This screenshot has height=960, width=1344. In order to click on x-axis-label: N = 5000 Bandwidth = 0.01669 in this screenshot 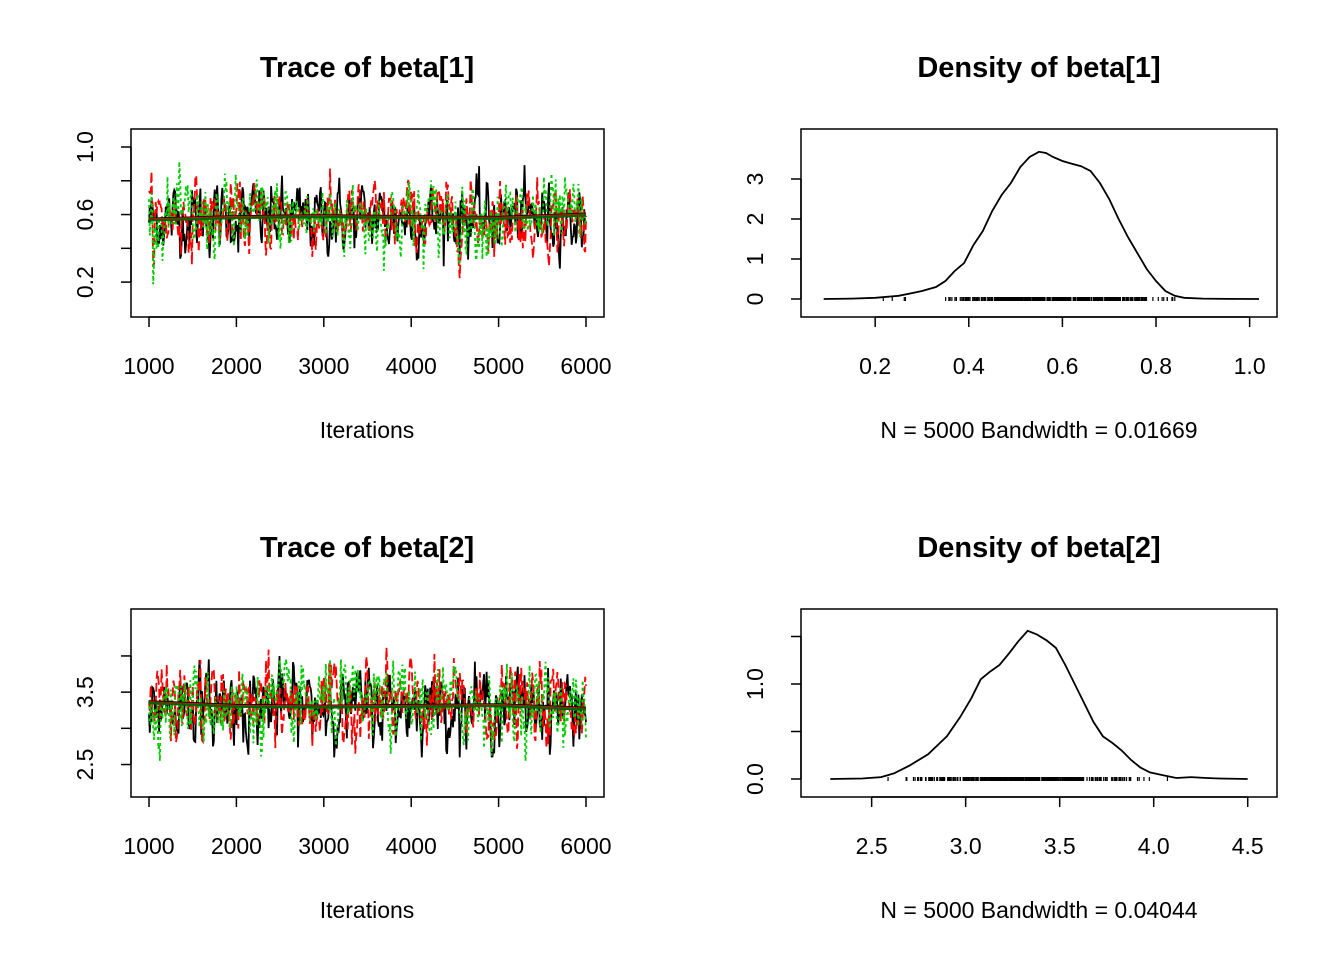, I will do `click(1038, 430)`.